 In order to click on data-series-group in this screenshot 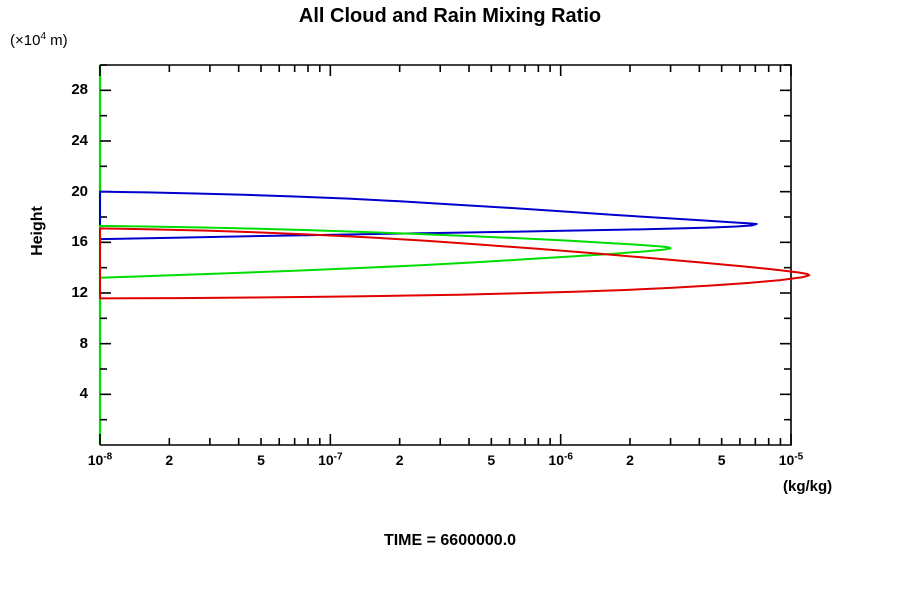, I will do `click(455, 245)`.